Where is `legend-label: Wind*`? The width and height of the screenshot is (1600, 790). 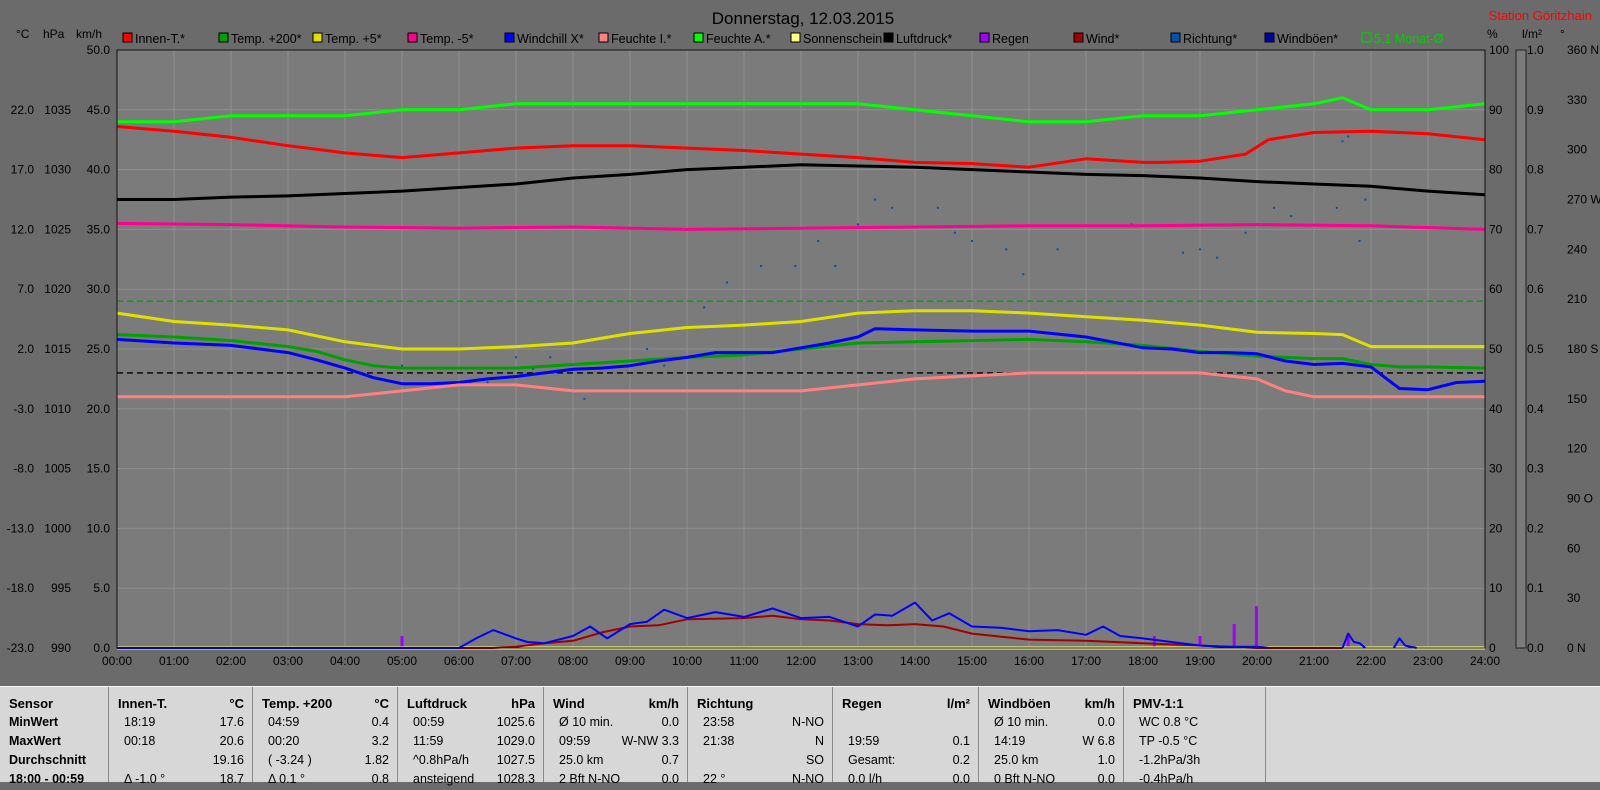 legend-label: Wind* is located at coordinates (1102, 39).